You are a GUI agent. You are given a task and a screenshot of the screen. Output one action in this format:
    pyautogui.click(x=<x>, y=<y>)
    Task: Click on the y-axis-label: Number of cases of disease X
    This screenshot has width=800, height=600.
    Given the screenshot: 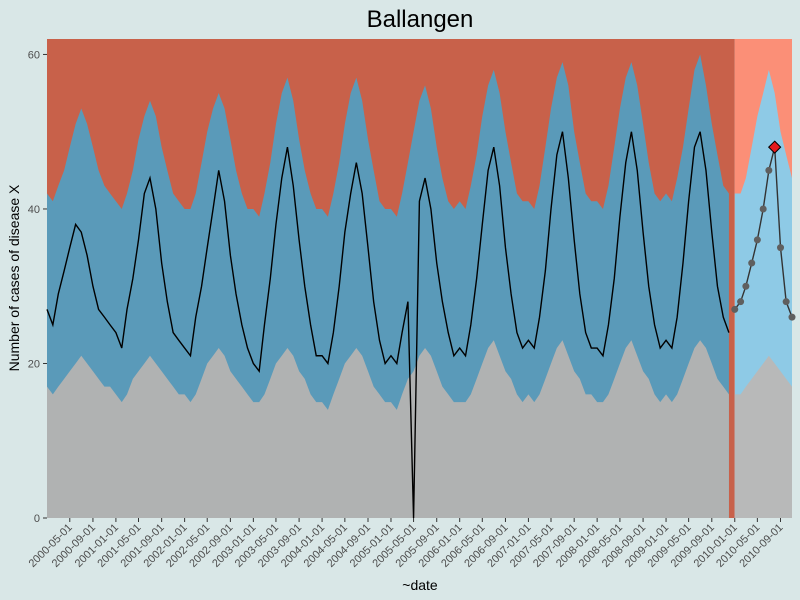 What is the action you would take?
    pyautogui.click(x=14, y=277)
    